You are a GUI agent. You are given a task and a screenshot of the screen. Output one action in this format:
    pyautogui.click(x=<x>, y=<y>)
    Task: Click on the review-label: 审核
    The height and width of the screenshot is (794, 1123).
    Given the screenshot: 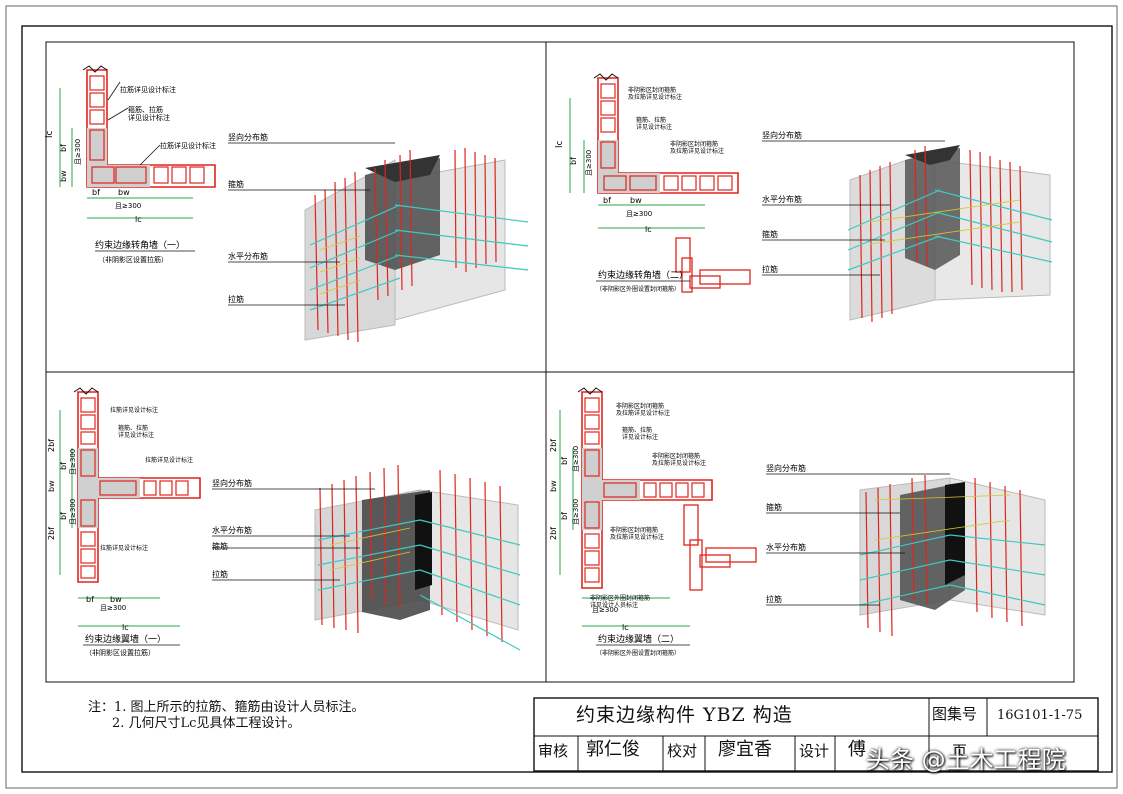 What is the action you would take?
    pyautogui.click(x=553, y=751)
    